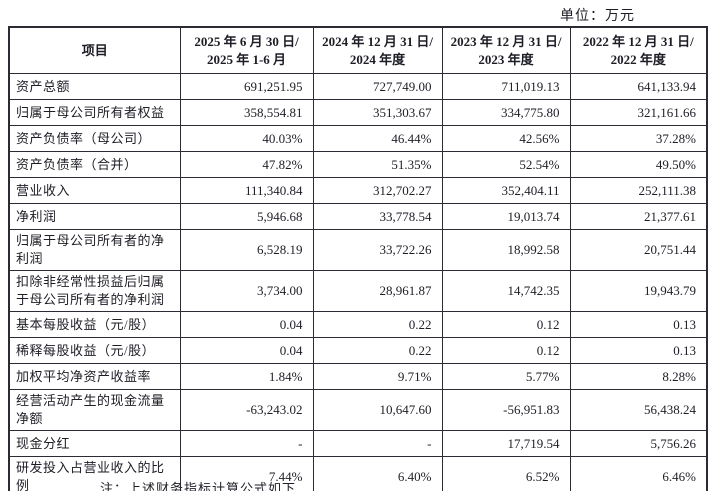 This screenshot has width=712, height=491. Describe the element at coordinates (506, 473) in the screenshot. I see `cell-value: 6.52%` at that location.